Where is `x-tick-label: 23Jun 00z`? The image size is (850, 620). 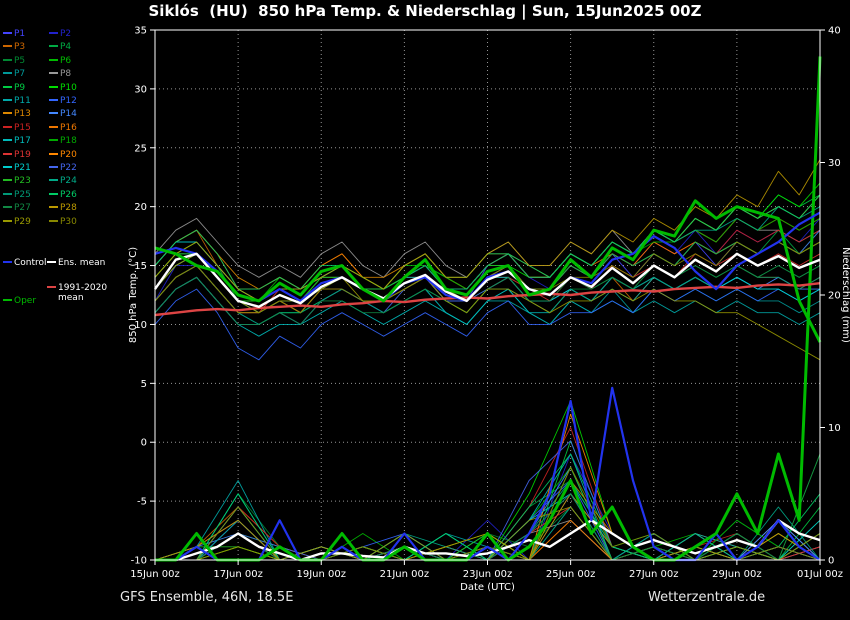 x-tick-label: 23Jun 00z is located at coordinates (488, 574).